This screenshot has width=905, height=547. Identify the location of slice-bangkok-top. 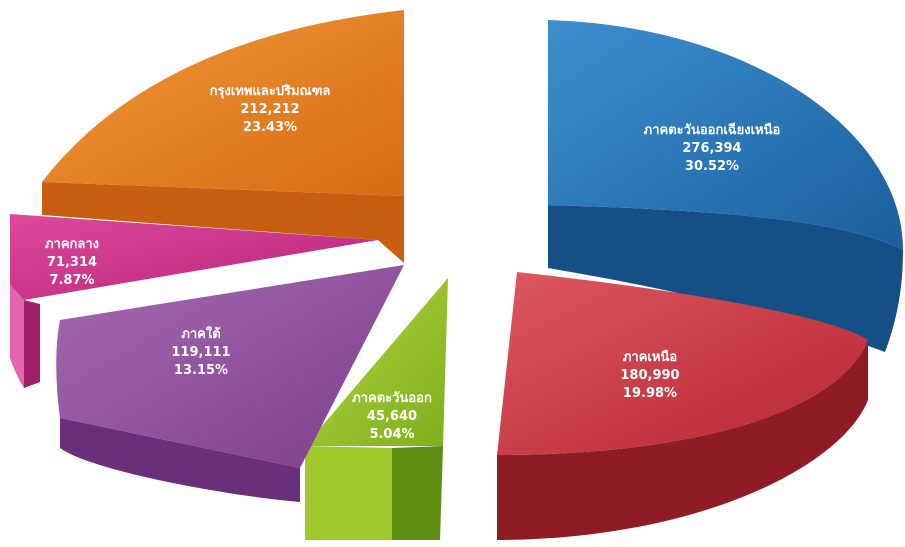
(223, 103).